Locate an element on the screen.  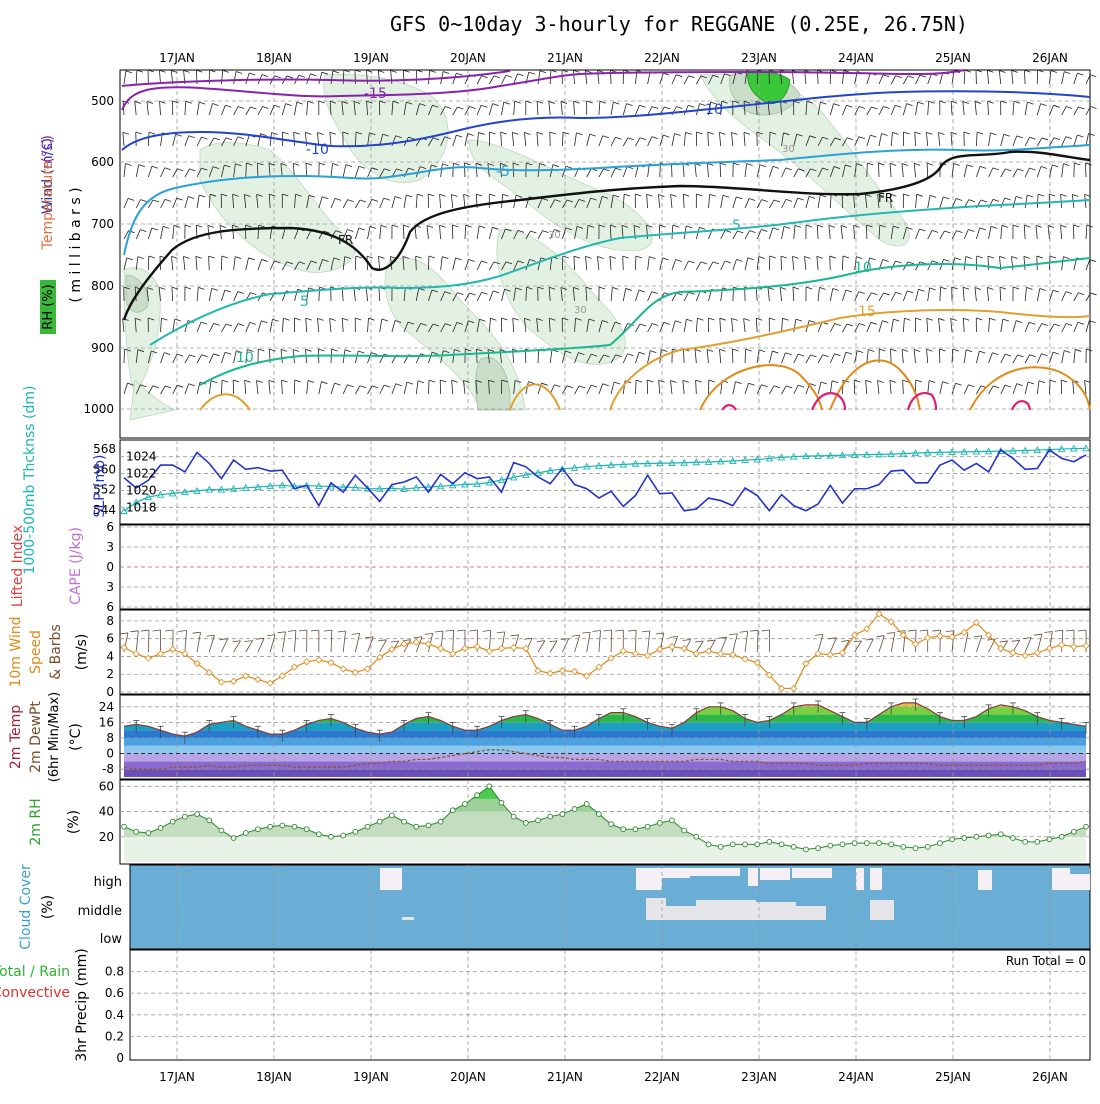
wind10m-tick-label: 8 is located at coordinates (110, 621).